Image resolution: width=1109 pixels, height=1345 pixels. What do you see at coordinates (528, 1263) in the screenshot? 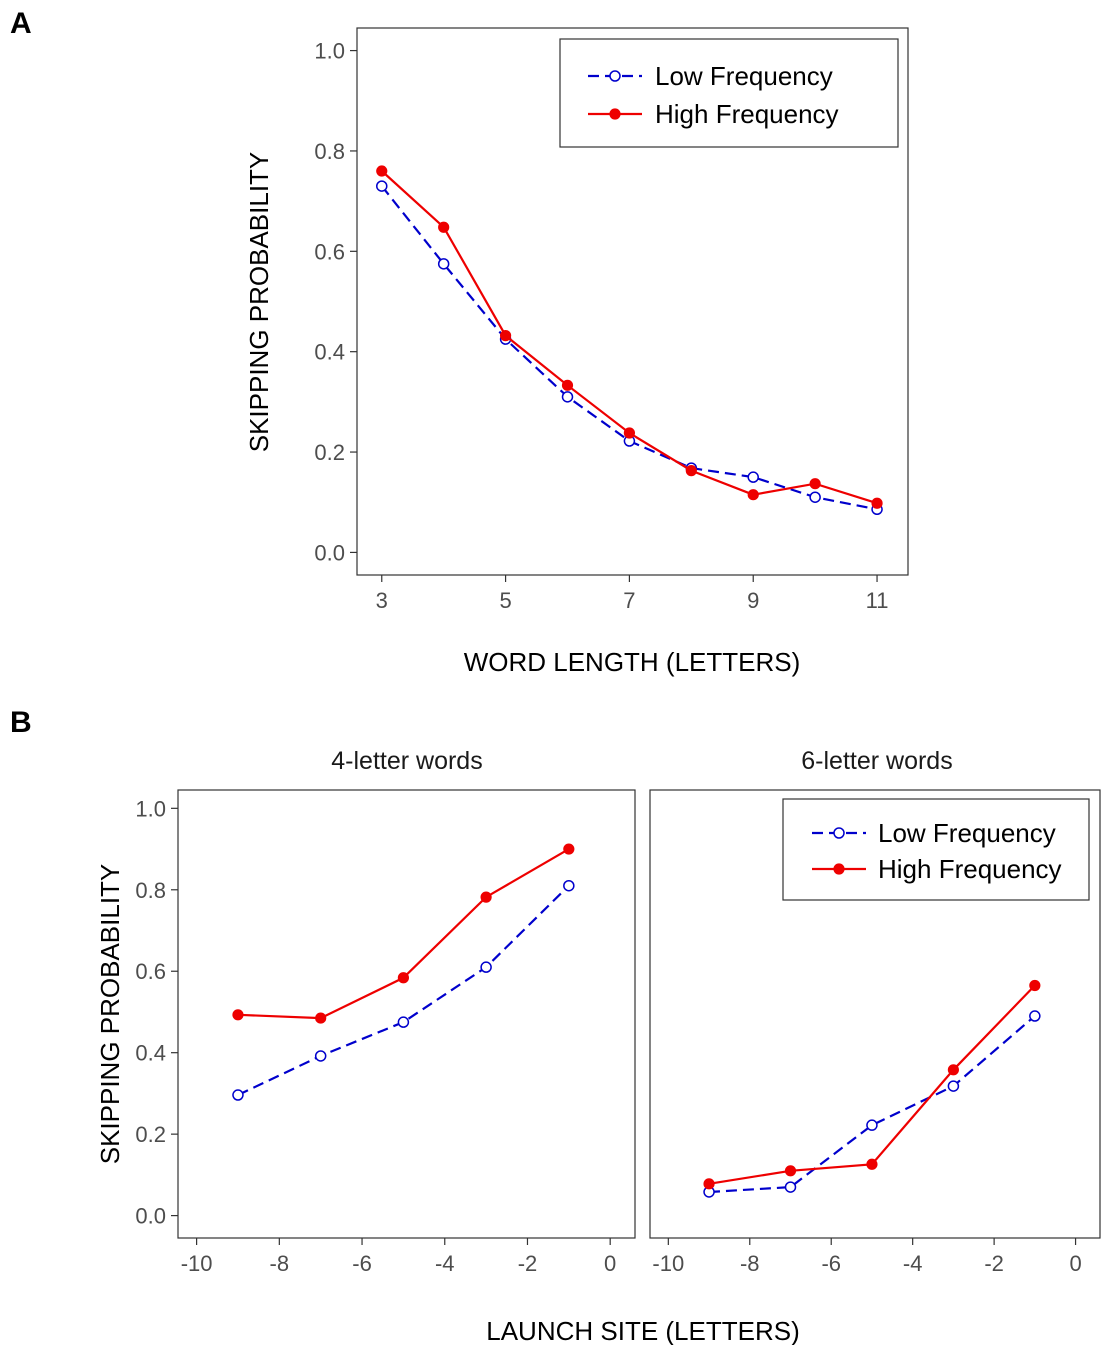
I see `panel-b-4-letter-x-tick-label: -2` at bounding box center [528, 1263].